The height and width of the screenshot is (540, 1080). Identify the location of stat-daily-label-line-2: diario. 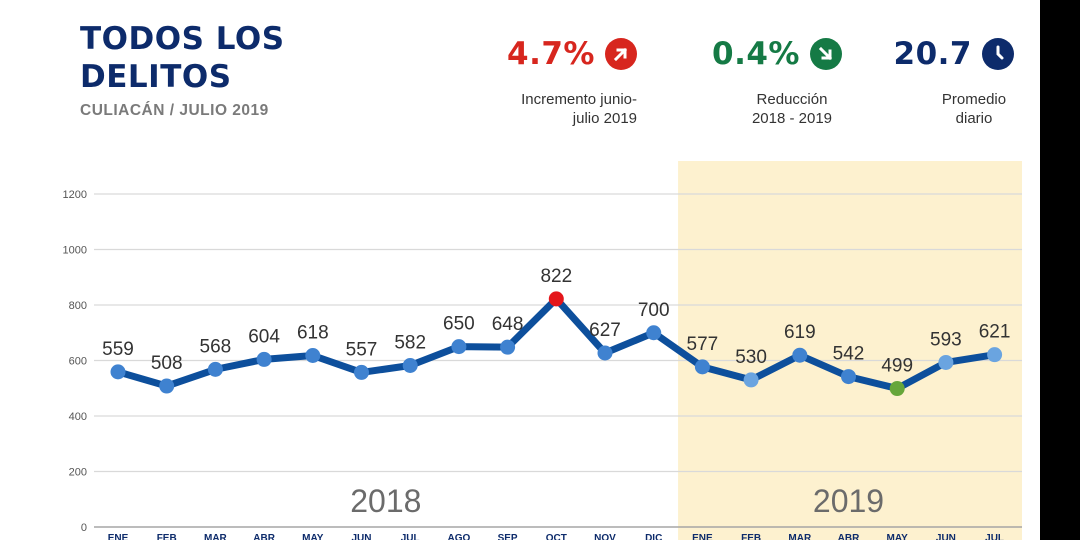
(974, 118).